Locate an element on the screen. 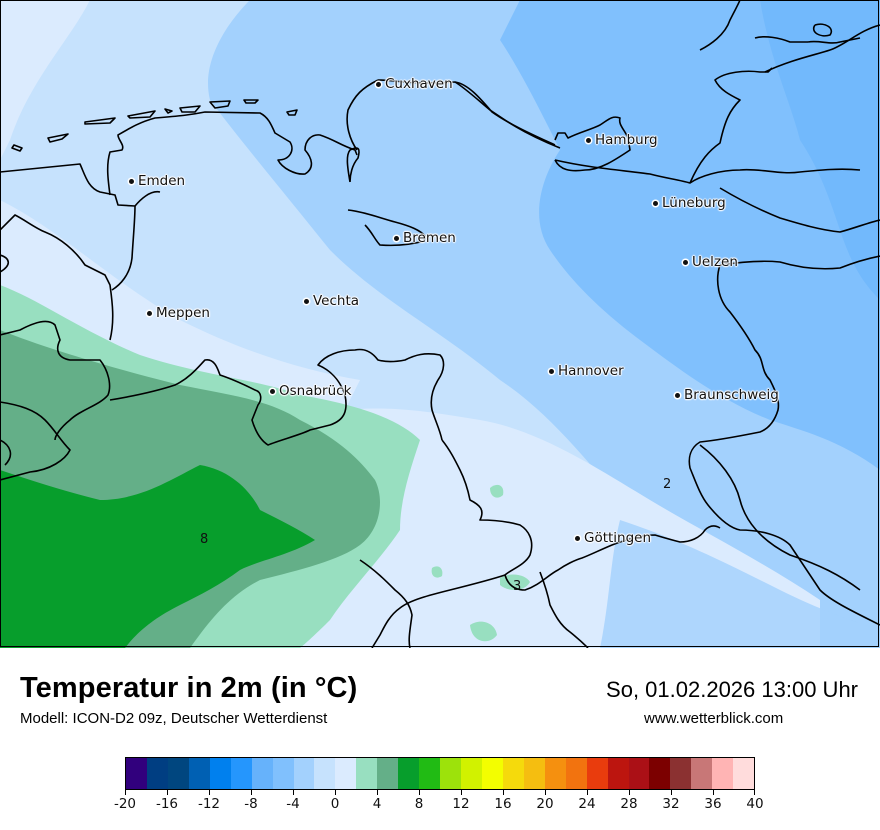 This screenshot has height=830, width=880. contour-label-8: 8 is located at coordinates (204, 539).